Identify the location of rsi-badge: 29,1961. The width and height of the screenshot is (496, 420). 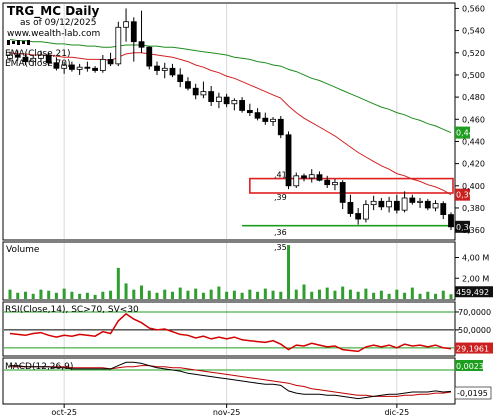
(474, 348).